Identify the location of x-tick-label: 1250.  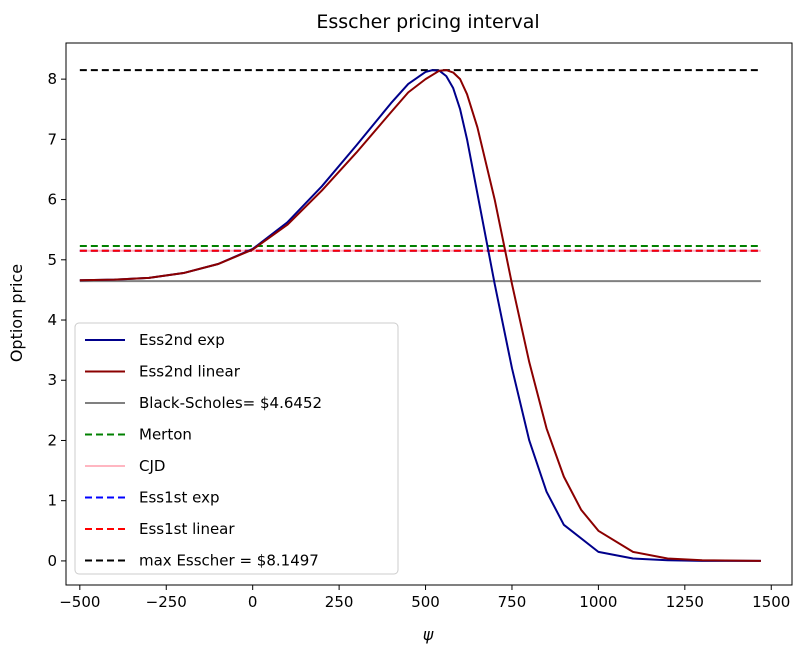
(685, 602).